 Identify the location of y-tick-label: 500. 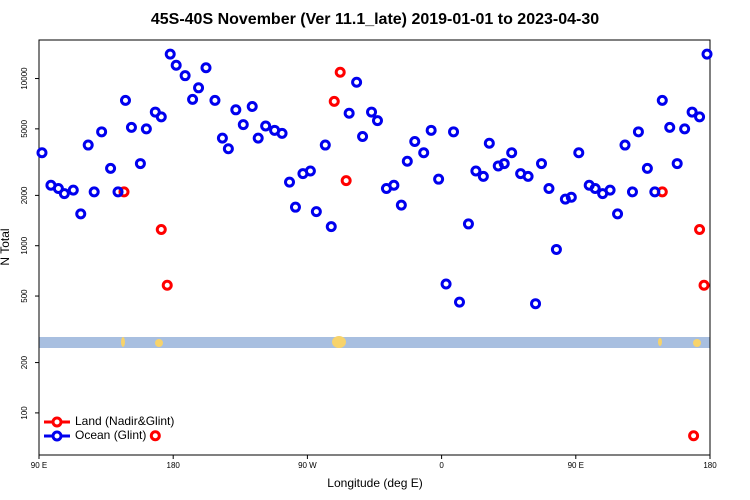
(24, 296).